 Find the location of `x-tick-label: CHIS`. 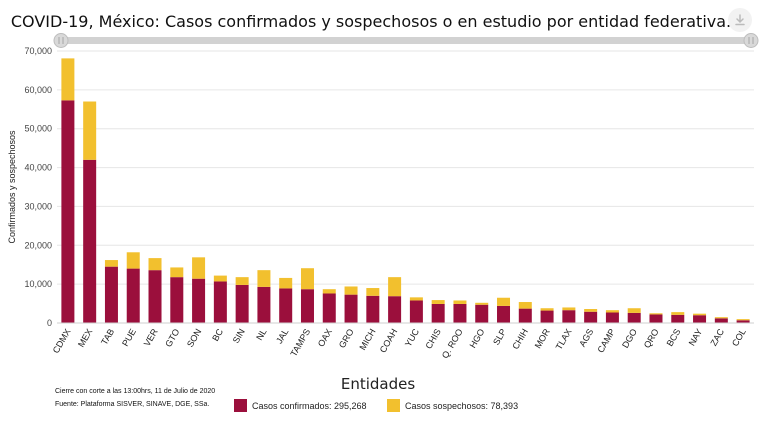

x-tick-label: CHIS is located at coordinates (432, 339).